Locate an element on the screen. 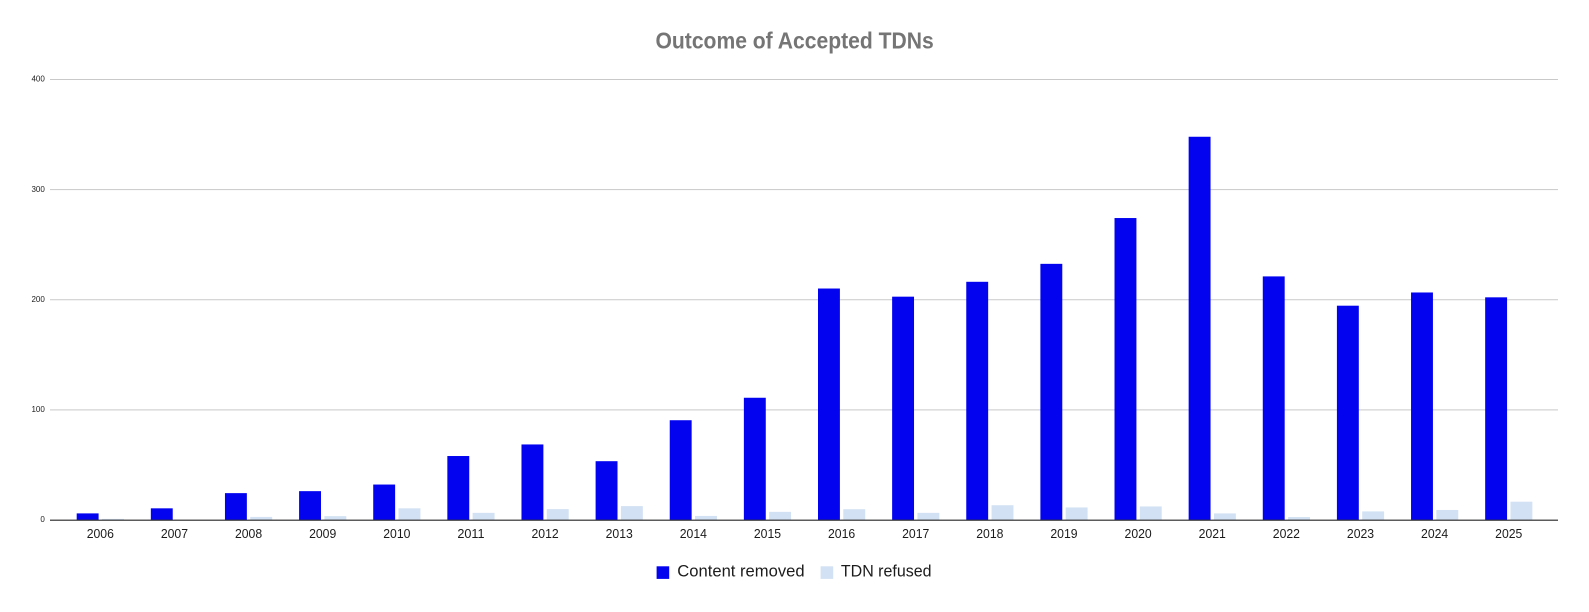 The width and height of the screenshot is (1589, 612). svg-text: 100 is located at coordinates (38, 409).